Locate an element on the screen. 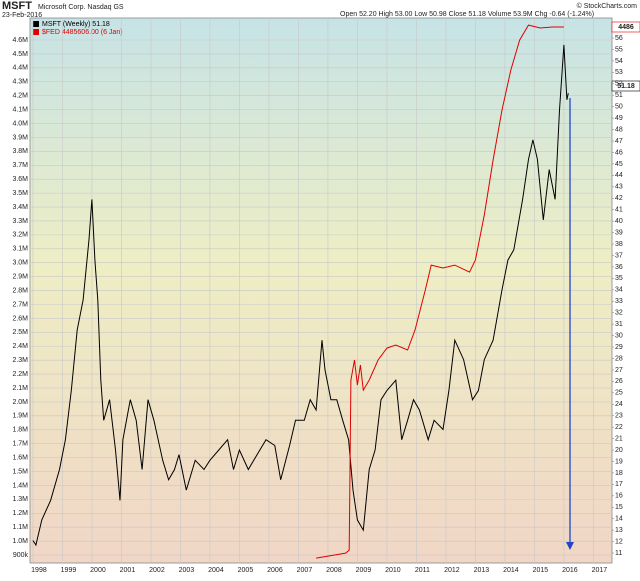 The width and height of the screenshot is (640, 581). y2-tick-label: 15 is located at coordinates (619, 507).